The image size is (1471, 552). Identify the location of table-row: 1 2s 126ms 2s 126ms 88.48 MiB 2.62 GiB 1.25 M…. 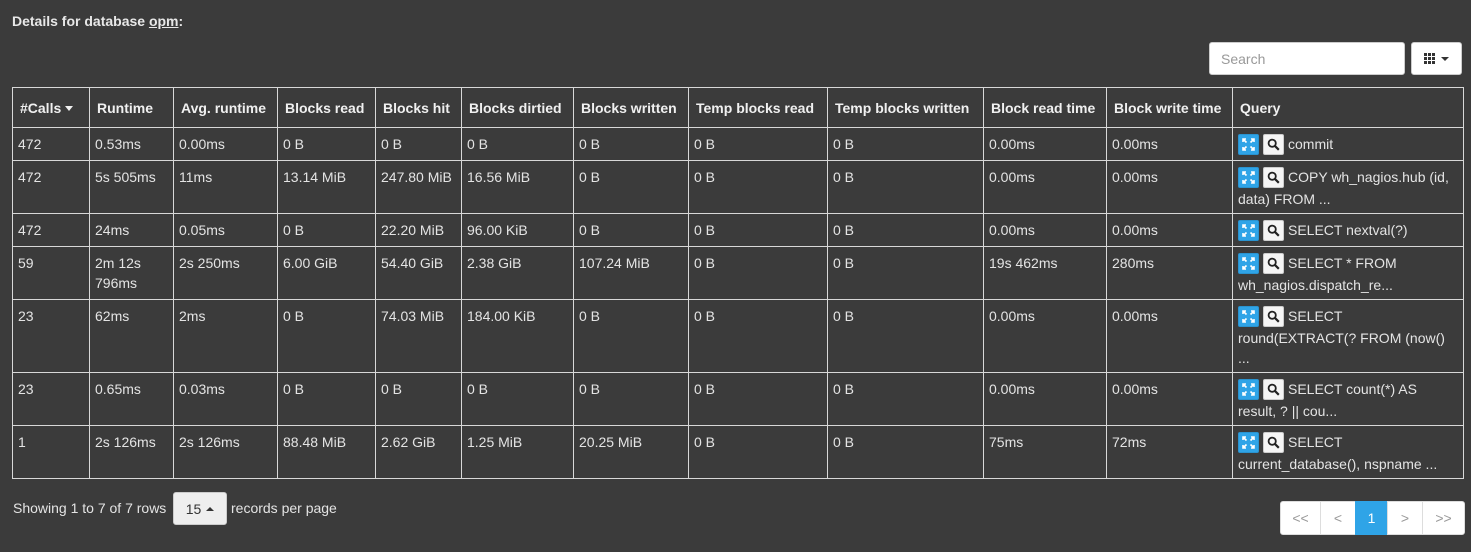
(738, 452).